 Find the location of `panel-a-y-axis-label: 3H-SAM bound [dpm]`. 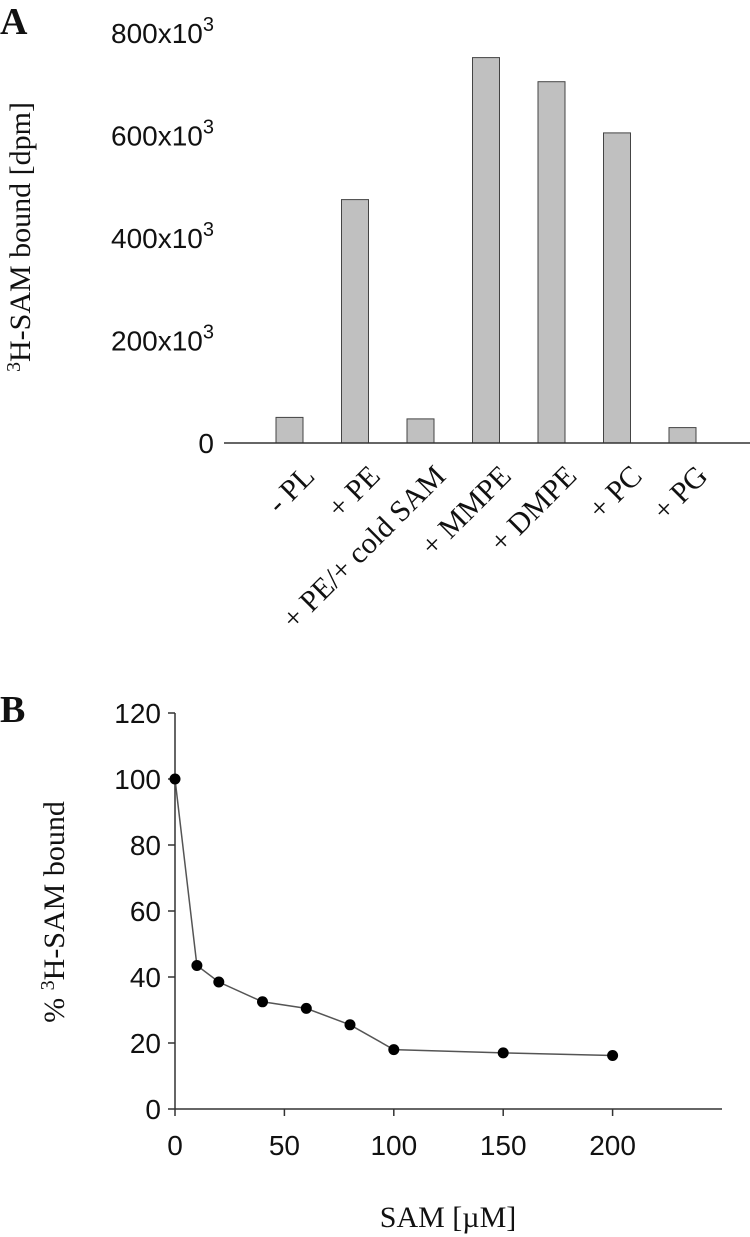

panel-a-y-axis-label: 3H-SAM bound [dpm] is located at coordinates (20, 237).